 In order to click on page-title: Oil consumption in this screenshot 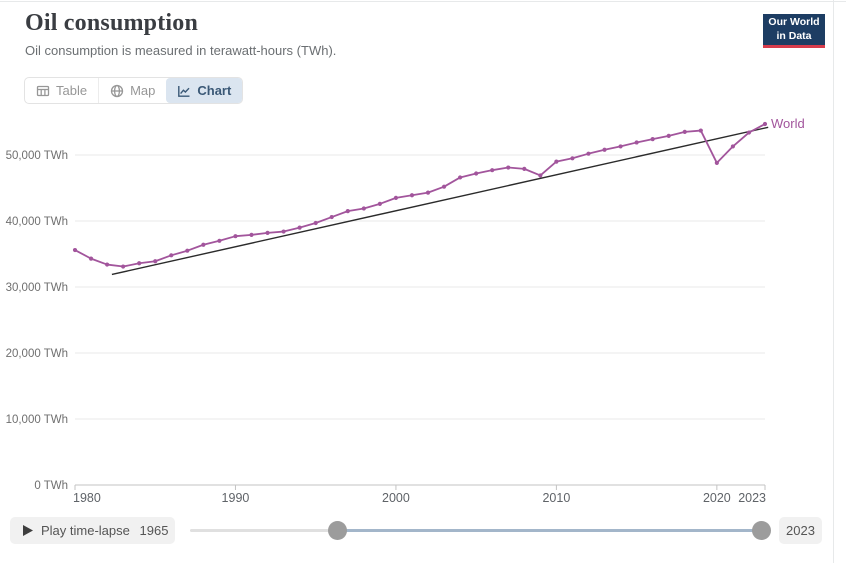, I will do `click(112, 23)`.